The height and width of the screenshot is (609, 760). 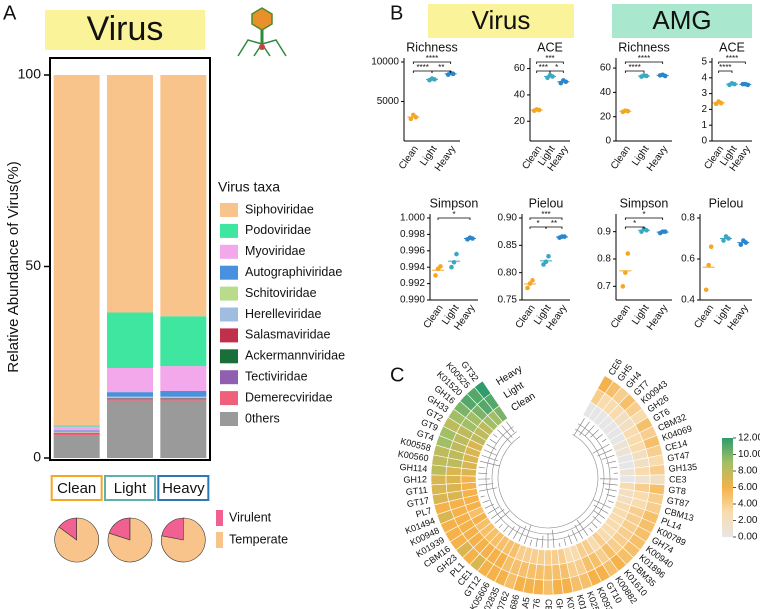 What do you see at coordinates (295, 356) in the screenshot?
I see `legend-label: Ackermannviridae` at bounding box center [295, 356].